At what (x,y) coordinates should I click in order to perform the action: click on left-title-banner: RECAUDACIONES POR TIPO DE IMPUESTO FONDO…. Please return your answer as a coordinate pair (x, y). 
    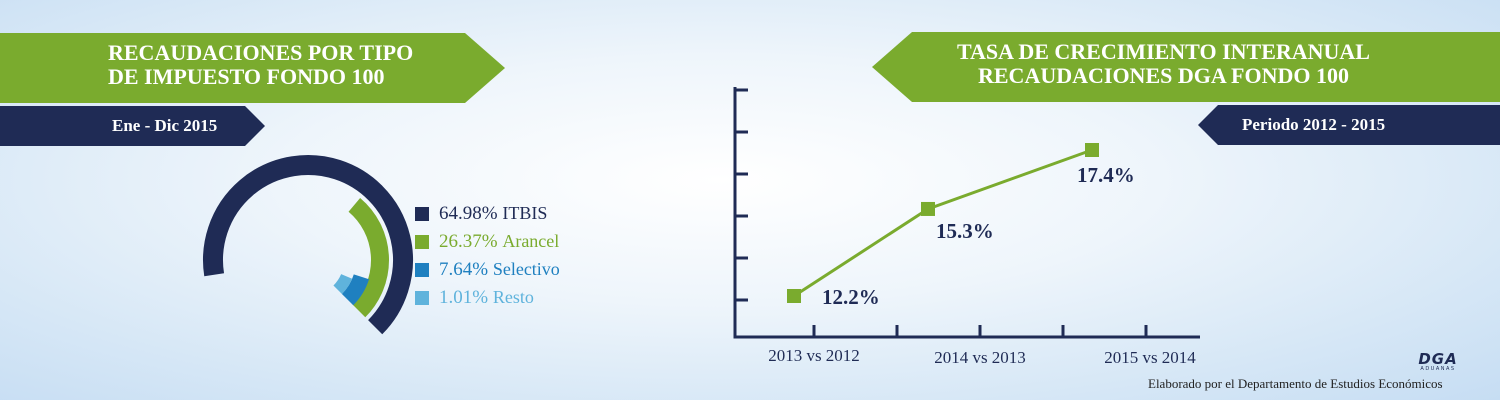
    Looking at the image, I should click on (252, 68).